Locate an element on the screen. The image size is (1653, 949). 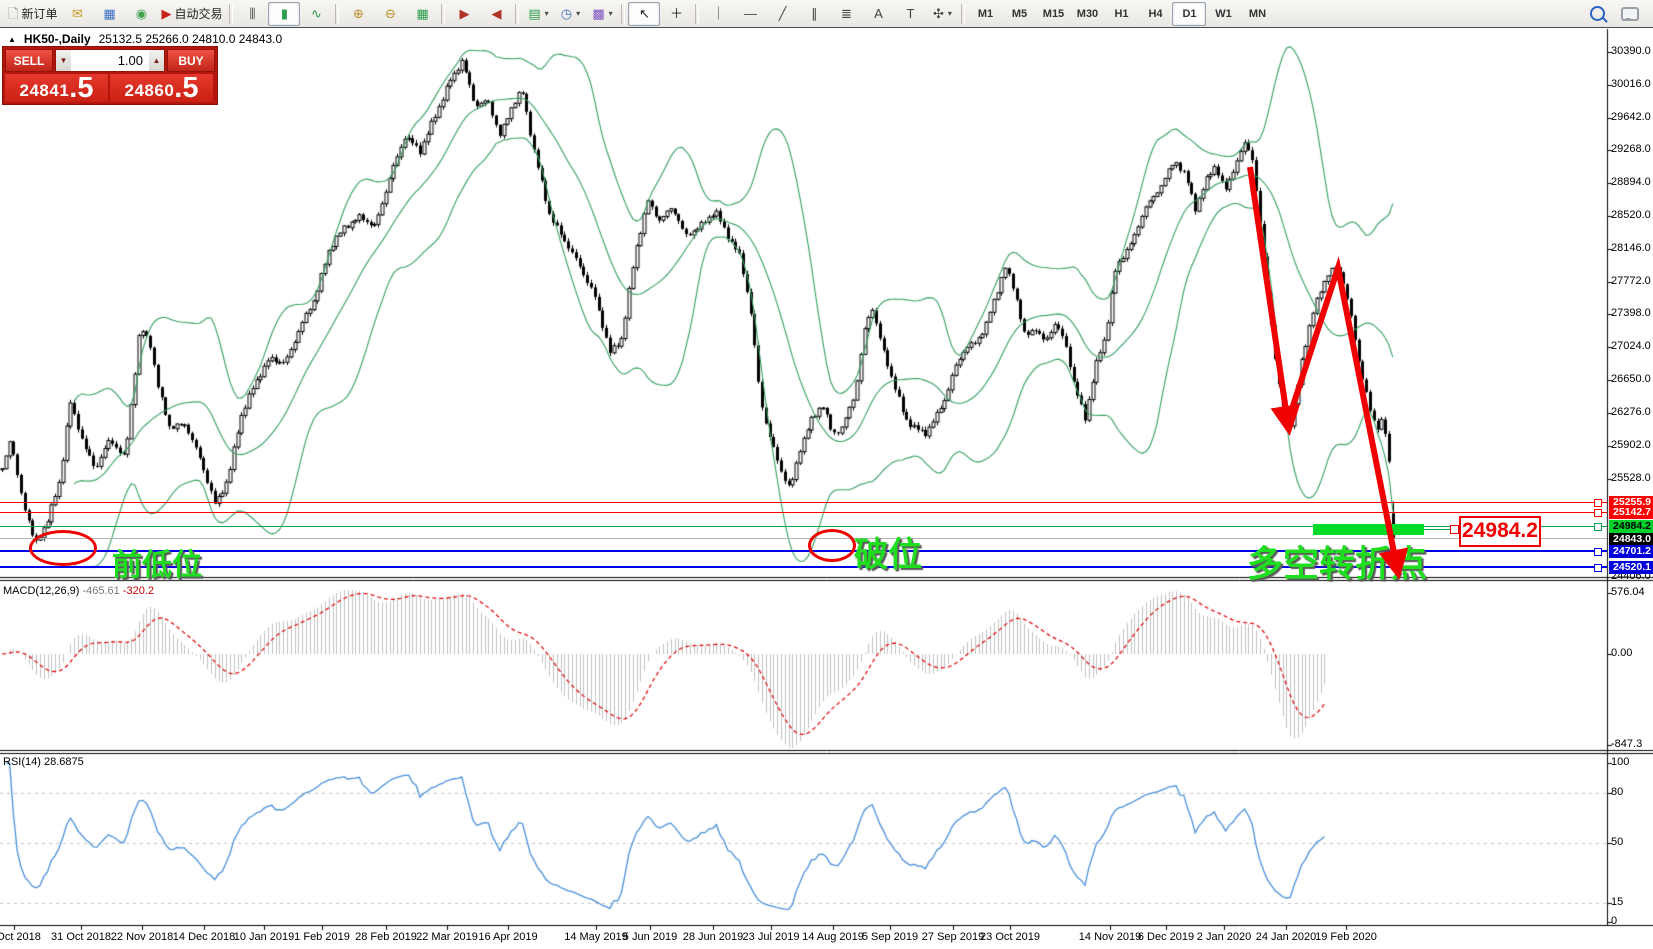
rsi-indicator-label: RSI(14) 28.6875 is located at coordinates (43, 762).